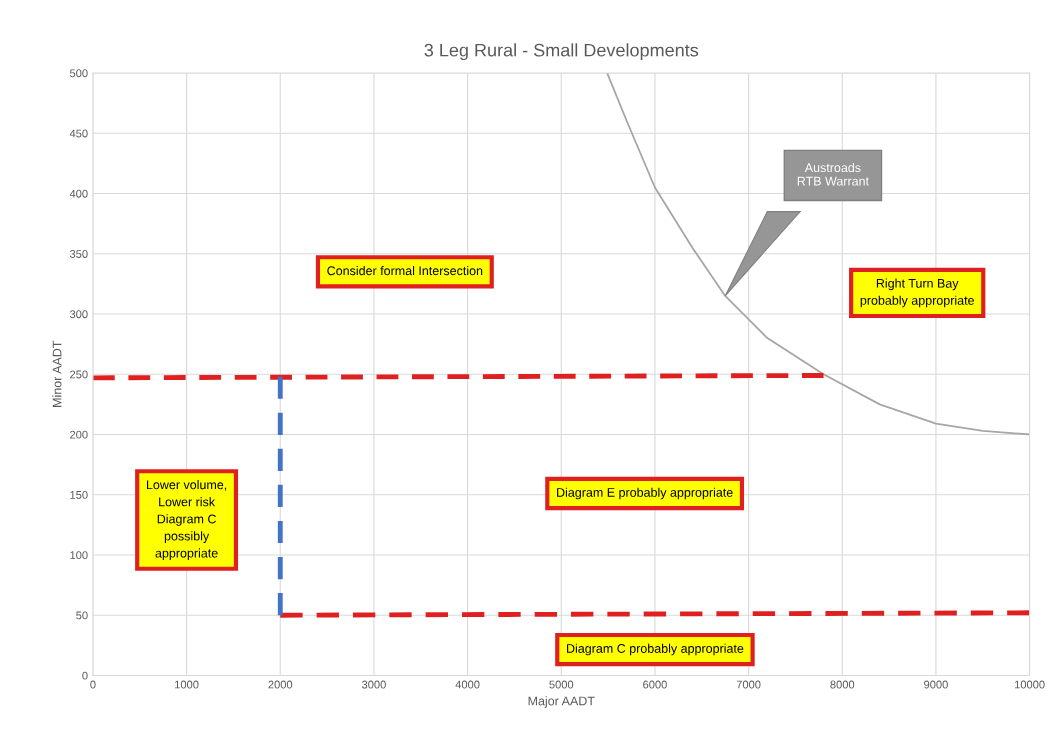  What do you see at coordinates (186, 520) in the screenshot?
I see `annotation: Lower volume, Lower risk Diagram C possibly appropriate` at bounding box center [186, 520].